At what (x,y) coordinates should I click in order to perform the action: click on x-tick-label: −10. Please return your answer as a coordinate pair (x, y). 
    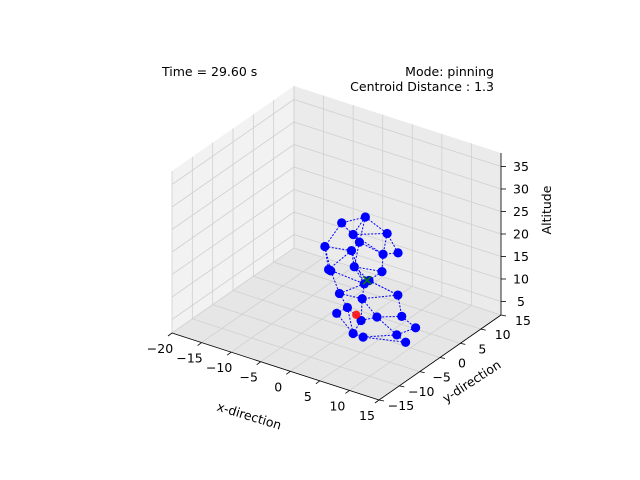
    Looking at the image, I should click on (219, 367).